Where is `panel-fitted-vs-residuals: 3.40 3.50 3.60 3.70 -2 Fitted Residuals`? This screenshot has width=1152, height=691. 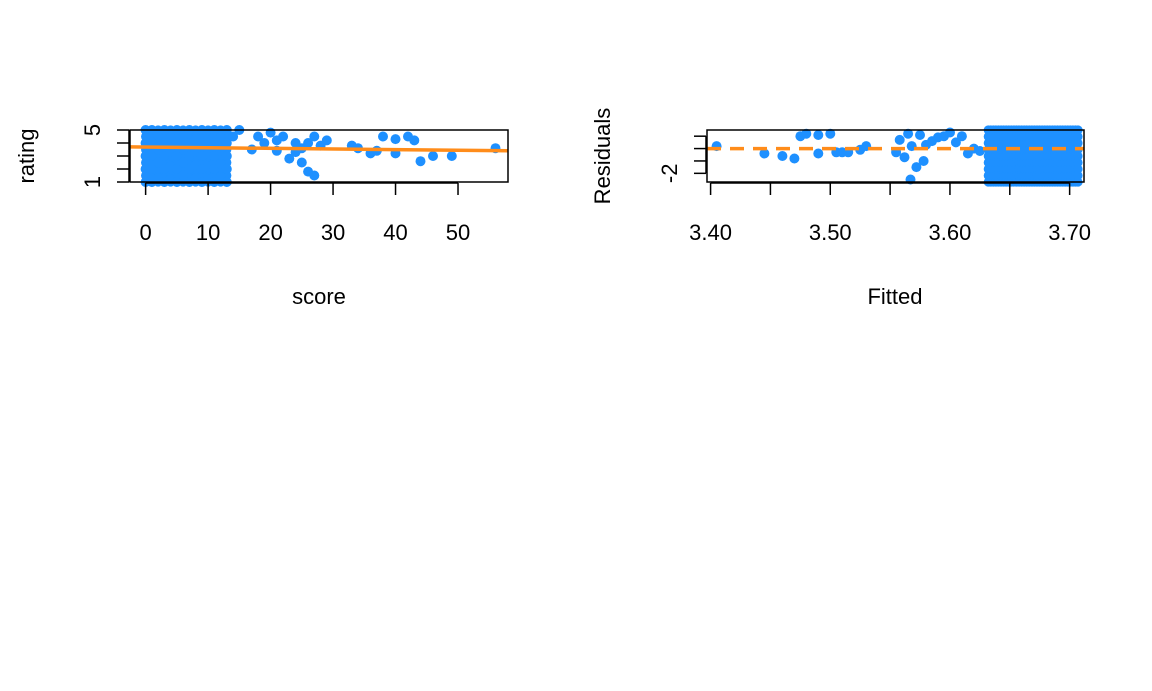 panel-fitted-vs-residuals: 3.40 3.50 3.60 3.70 -2 Fitted Residuals is located at coordinates (840, 208).